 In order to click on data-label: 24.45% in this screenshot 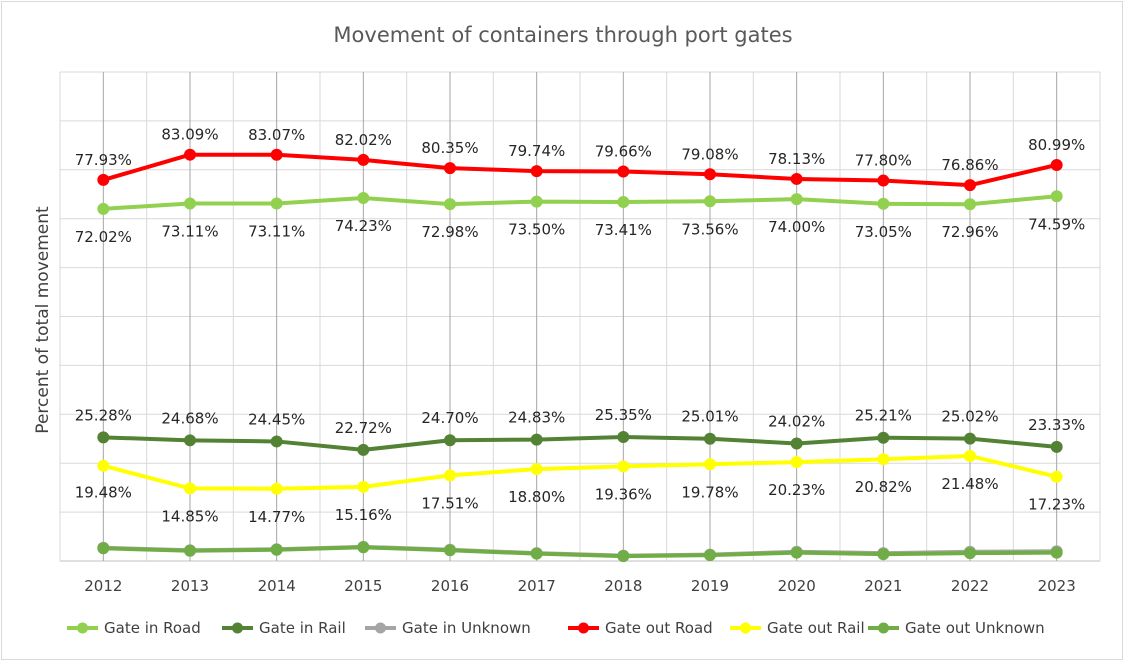, I will do `click(276, 419)`.